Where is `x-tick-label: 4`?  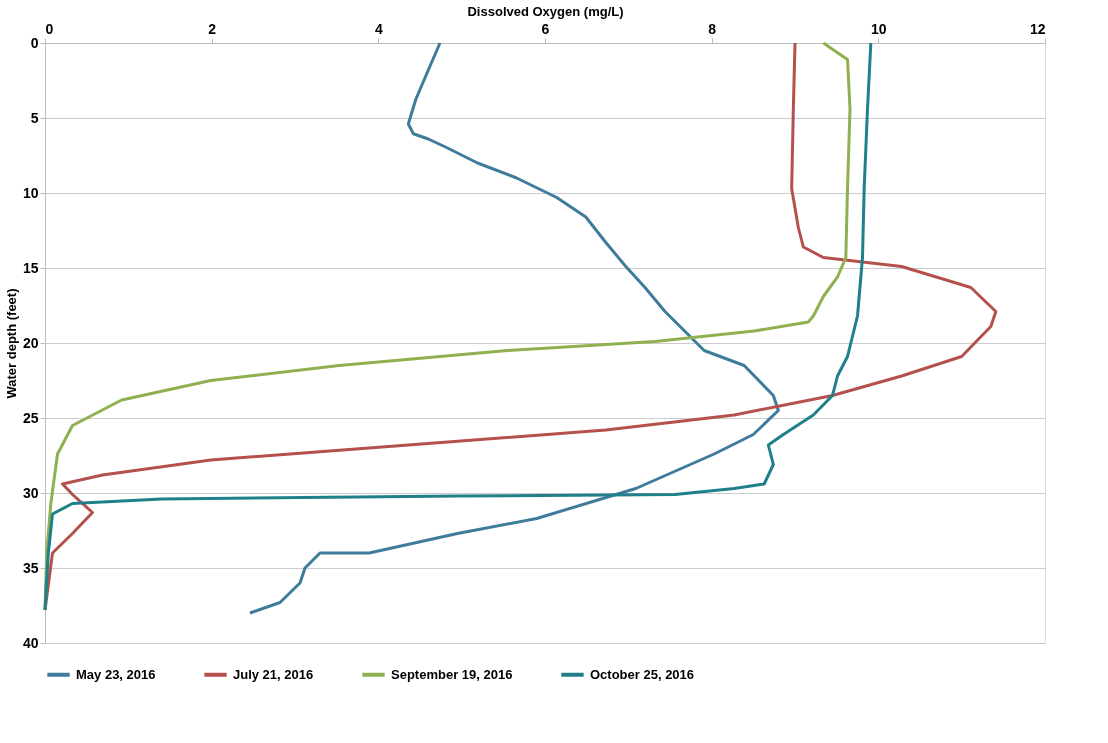
x-tick-label: 4 is located at coordinates (378, 28).